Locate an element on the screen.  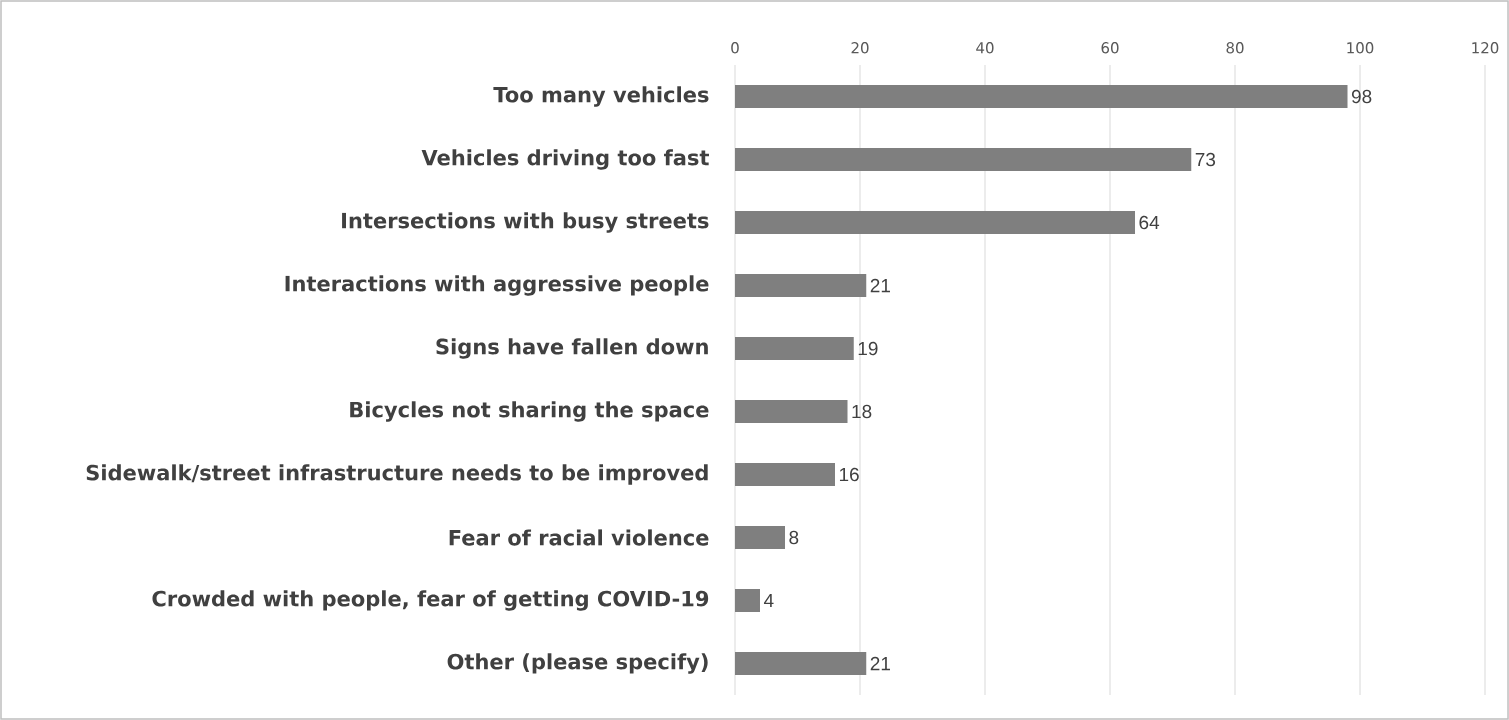
y-tick-label: Intersections with busy streets is located at coordinates (525, 222).